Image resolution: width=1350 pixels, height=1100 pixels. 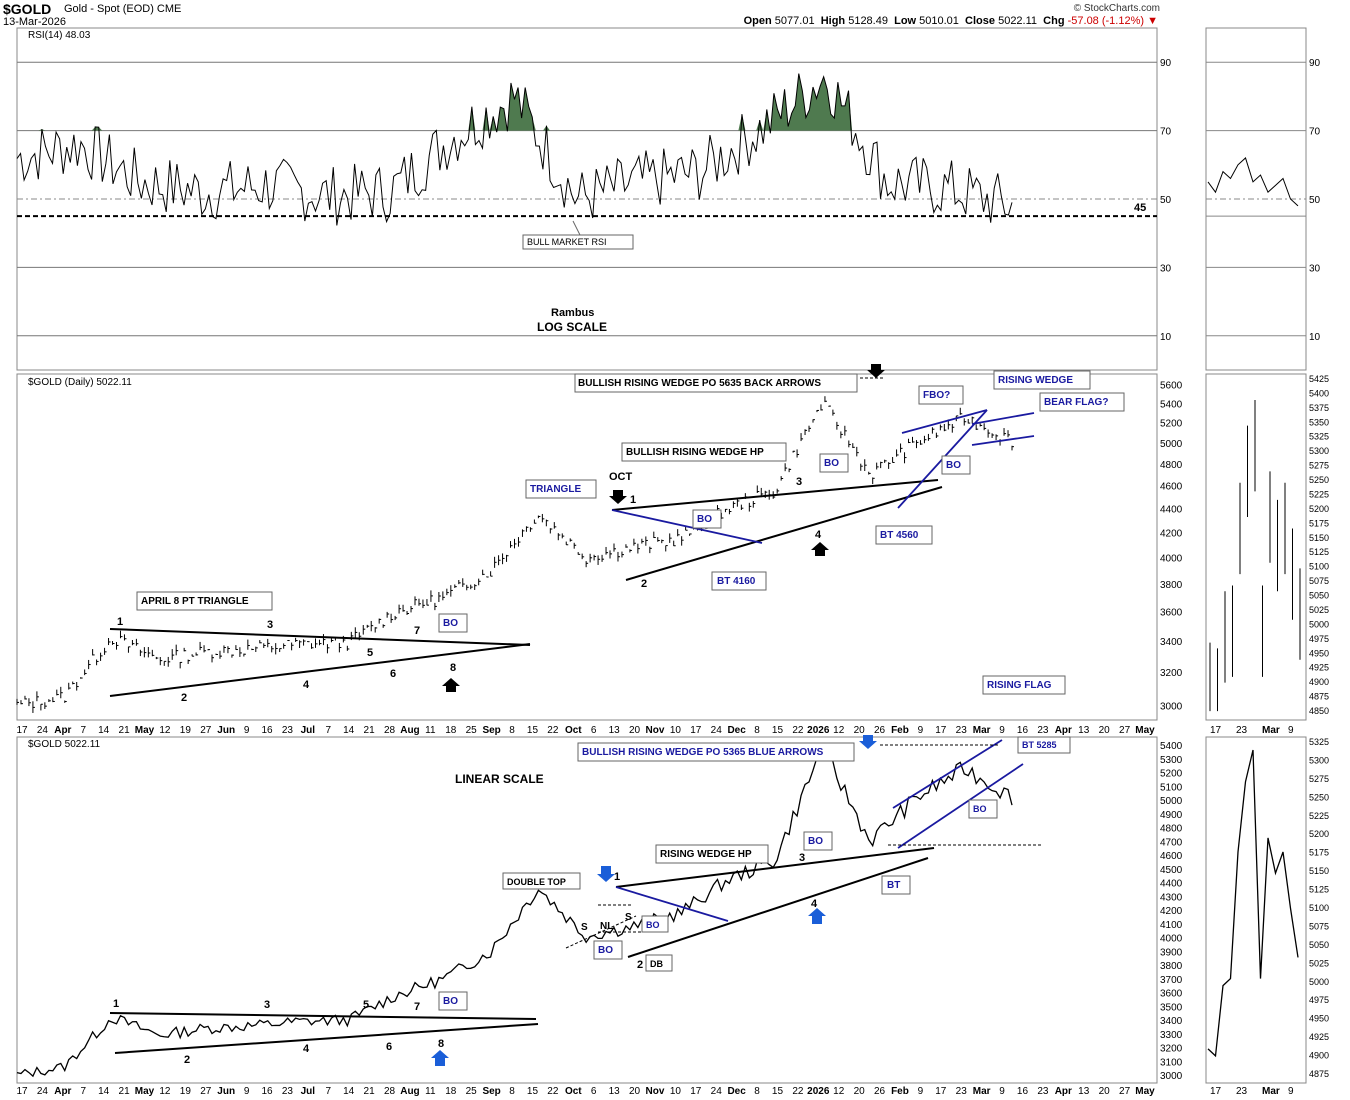 What do you see at coordinates (980, 809) in the screenshot?
I see `lin-bo-text-5: BO` at bounding box center [980, 809].